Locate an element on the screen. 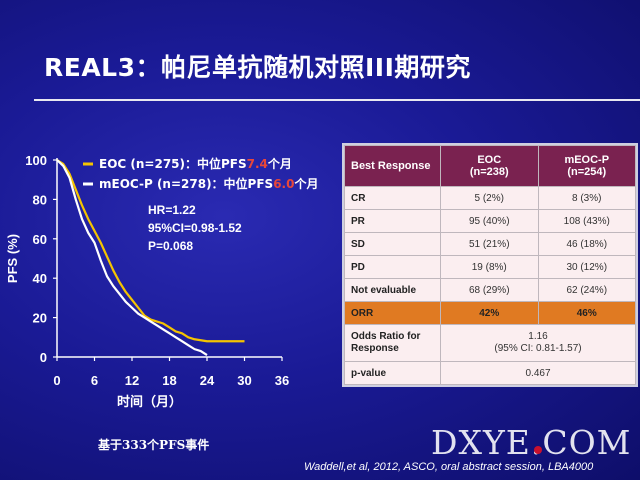  cell-meocp: 30 (12%) is located at coordinates (586, 267).